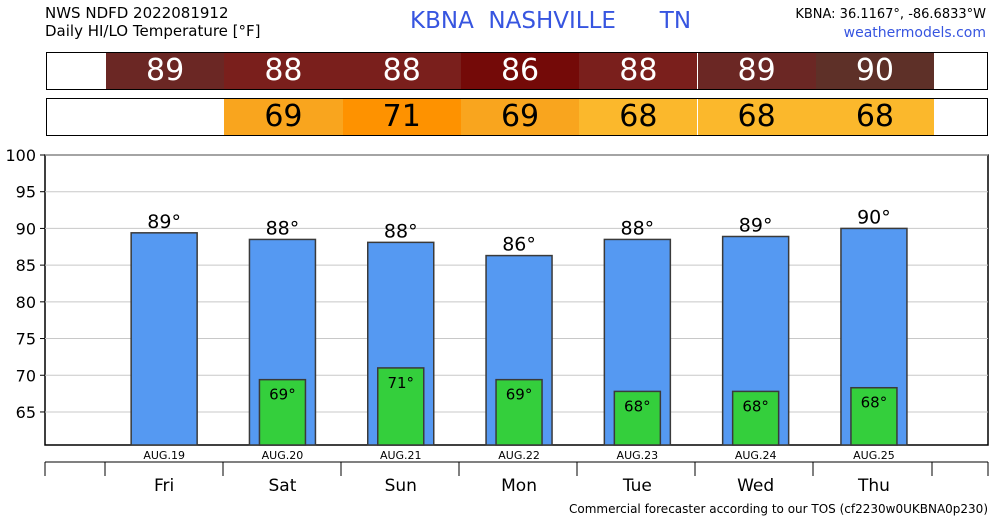 The height and width of the screenshot is (520, 1000). What do you see at coordinates (873, 486) in the screenshot?
I see `day-label: Thu` at bounding box center [873, 486].